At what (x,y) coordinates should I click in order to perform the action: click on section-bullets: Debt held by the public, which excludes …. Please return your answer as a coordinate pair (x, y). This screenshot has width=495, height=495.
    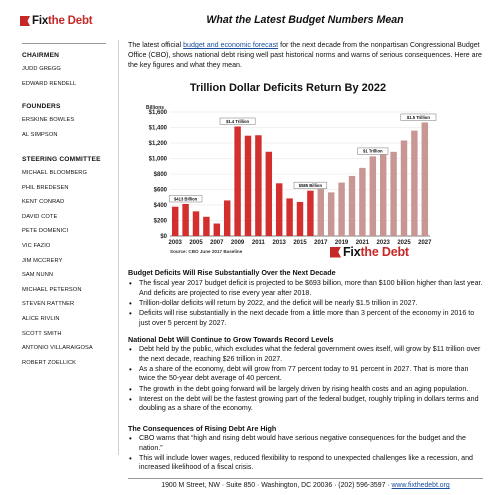
    Looking at the image, I should click on (305, 380).